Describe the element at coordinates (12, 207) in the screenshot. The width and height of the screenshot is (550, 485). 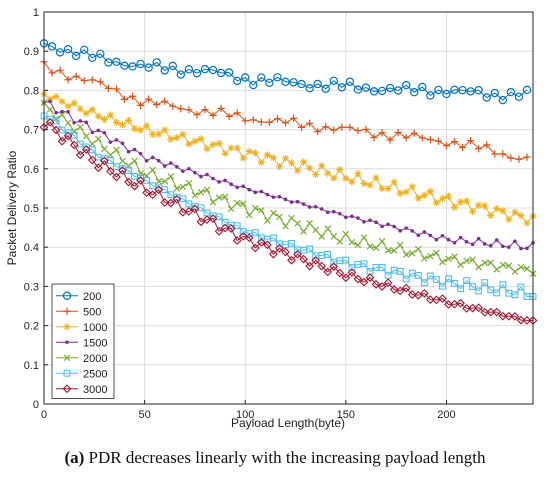
I see `y-axis-label: Packet Delivery Ratio` at that location.